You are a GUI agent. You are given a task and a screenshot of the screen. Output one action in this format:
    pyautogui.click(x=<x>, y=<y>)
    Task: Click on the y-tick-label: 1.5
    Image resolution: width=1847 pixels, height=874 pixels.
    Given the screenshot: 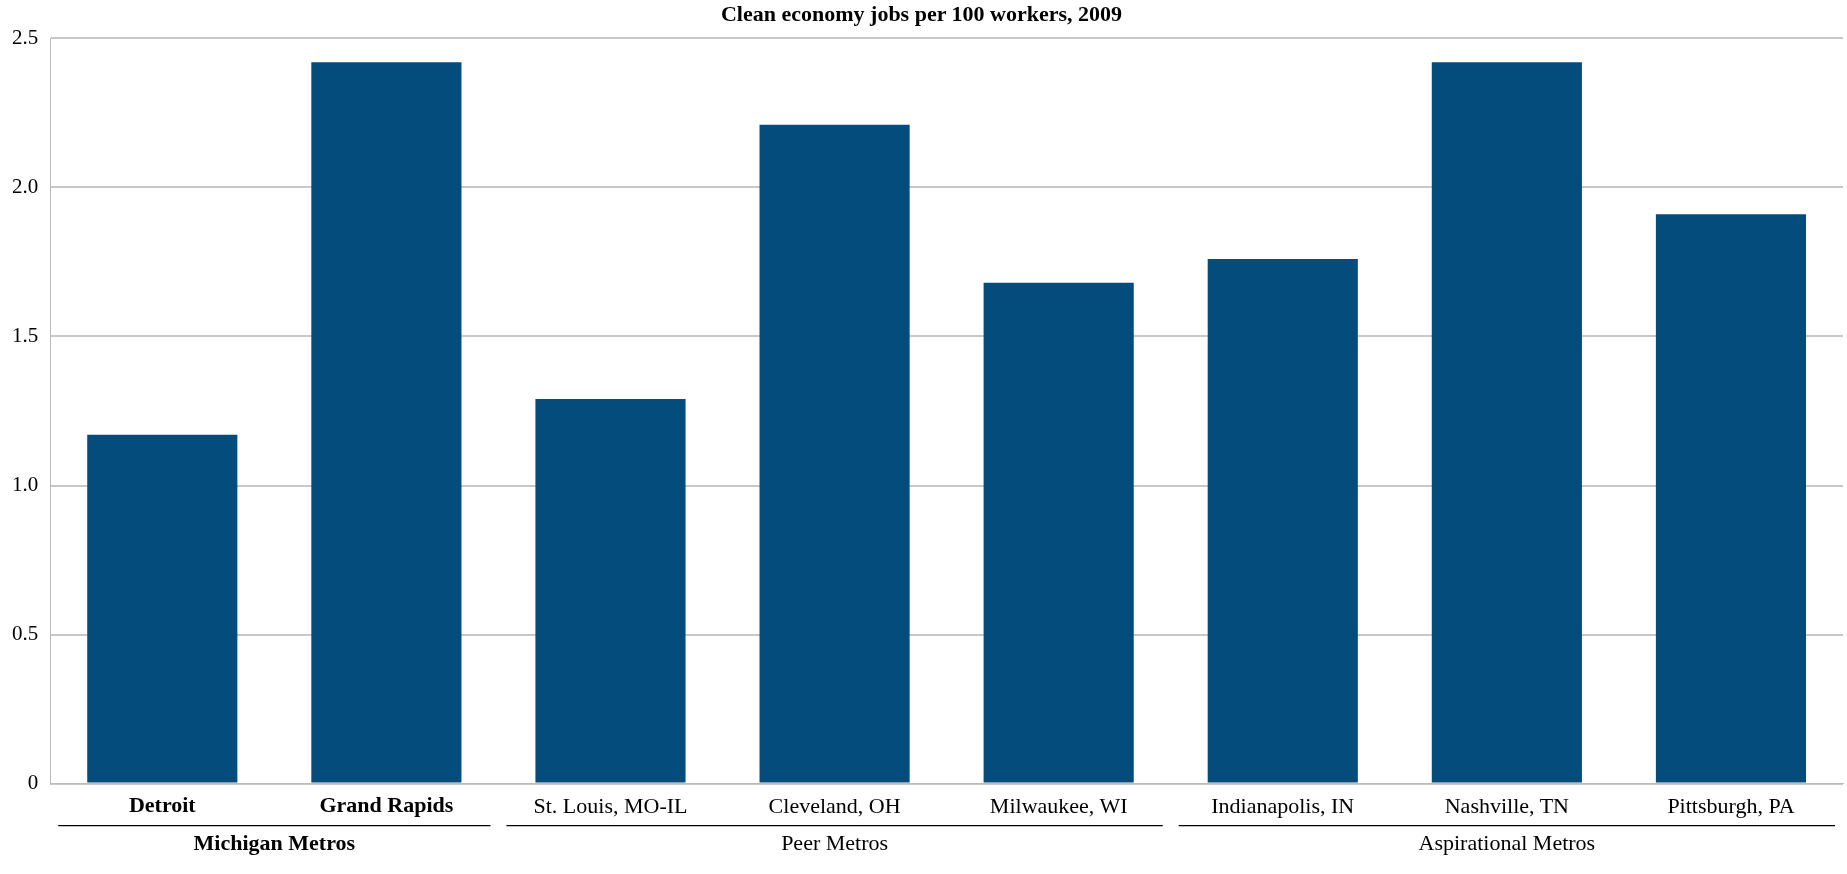 What is the action you would take?
    pyautogui.click(x=25, y=335)
    